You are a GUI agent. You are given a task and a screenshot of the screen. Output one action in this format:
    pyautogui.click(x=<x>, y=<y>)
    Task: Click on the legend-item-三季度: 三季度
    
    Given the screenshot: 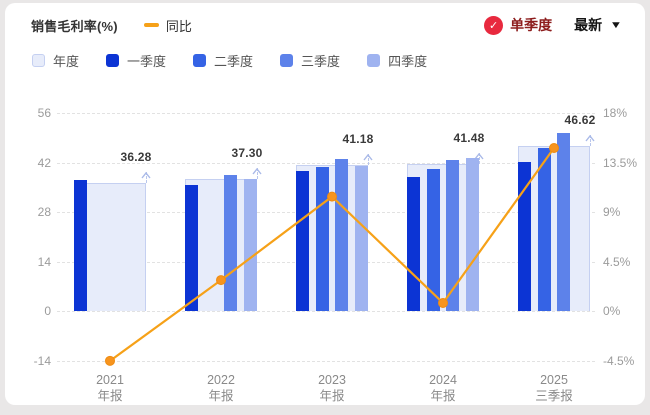 What is the action you would take?
    pyautogui.click(x=310, y=60)
    